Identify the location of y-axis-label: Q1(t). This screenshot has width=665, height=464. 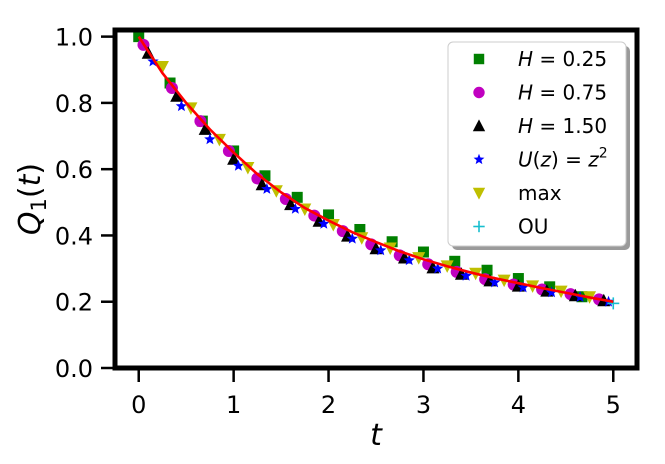
(32, 199).